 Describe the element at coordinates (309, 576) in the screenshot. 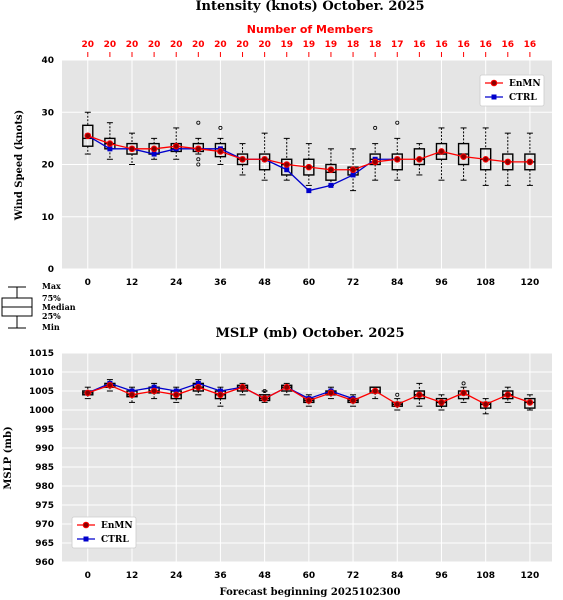

I see `x-tick-label: 60` at that location.